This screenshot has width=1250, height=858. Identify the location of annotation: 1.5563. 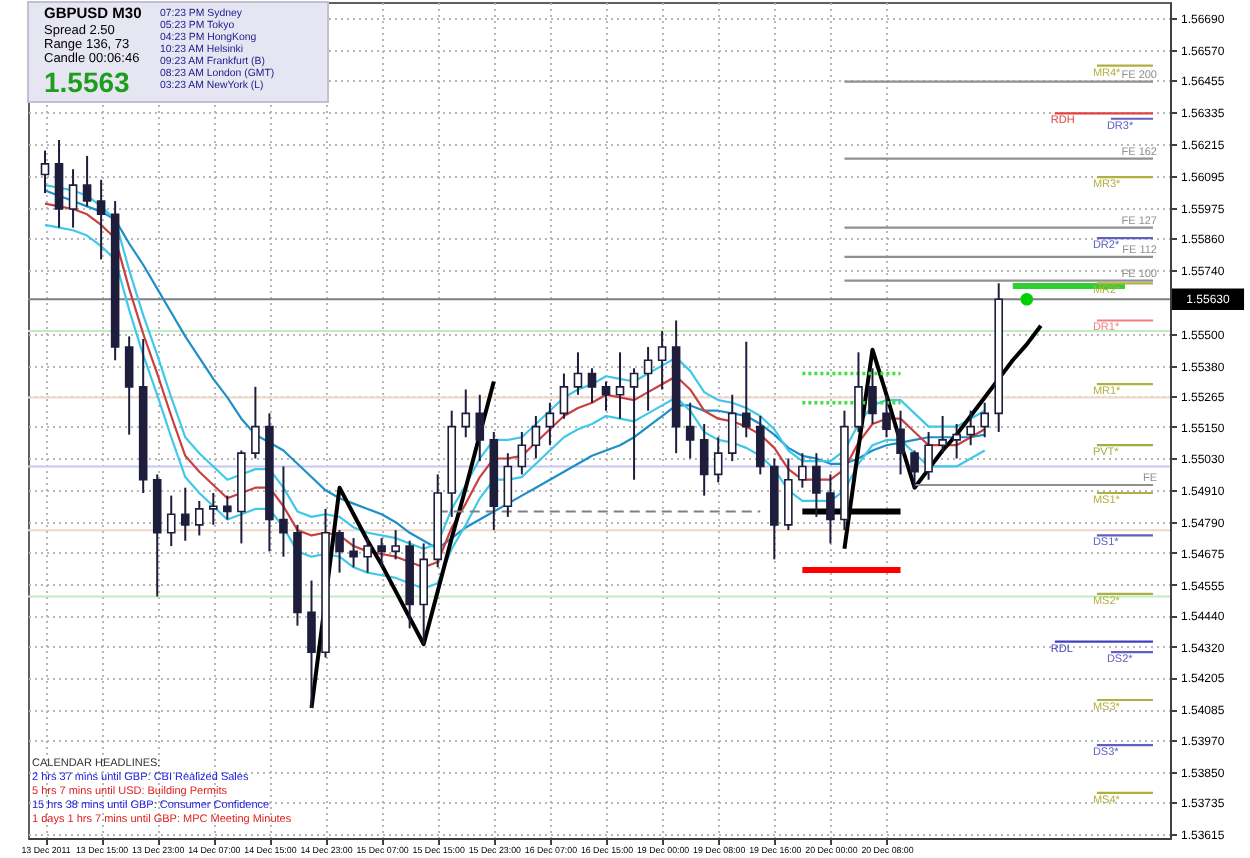
(87, 82).